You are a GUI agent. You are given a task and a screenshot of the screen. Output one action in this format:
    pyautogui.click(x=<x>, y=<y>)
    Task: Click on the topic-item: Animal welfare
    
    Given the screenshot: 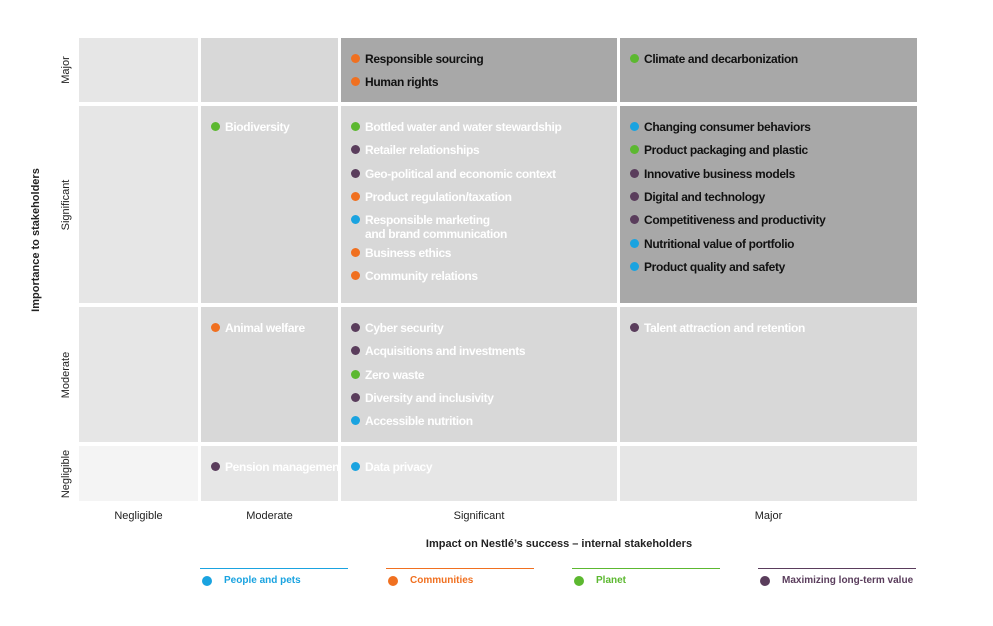 What is the action you would take?
    pyautogui.click(x=258, y=328)
    